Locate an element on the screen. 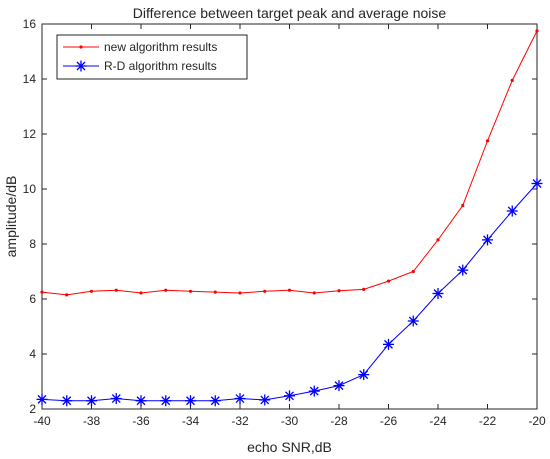 Image resolution: width=550 pixels, height=459 pixels. x-tick-label: -24 is located at coordinates (438, 421).